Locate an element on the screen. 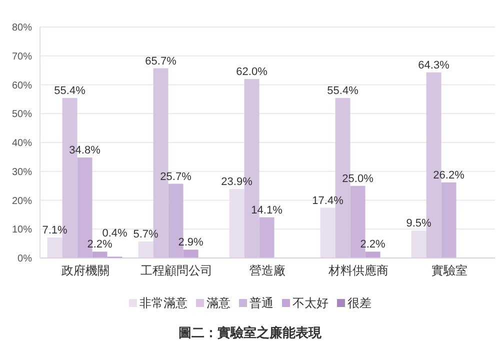 Image resolution: width=500 pixels, height=350 pixels. x-tick-label: 政府機關 is located at coordinates (86, 271).